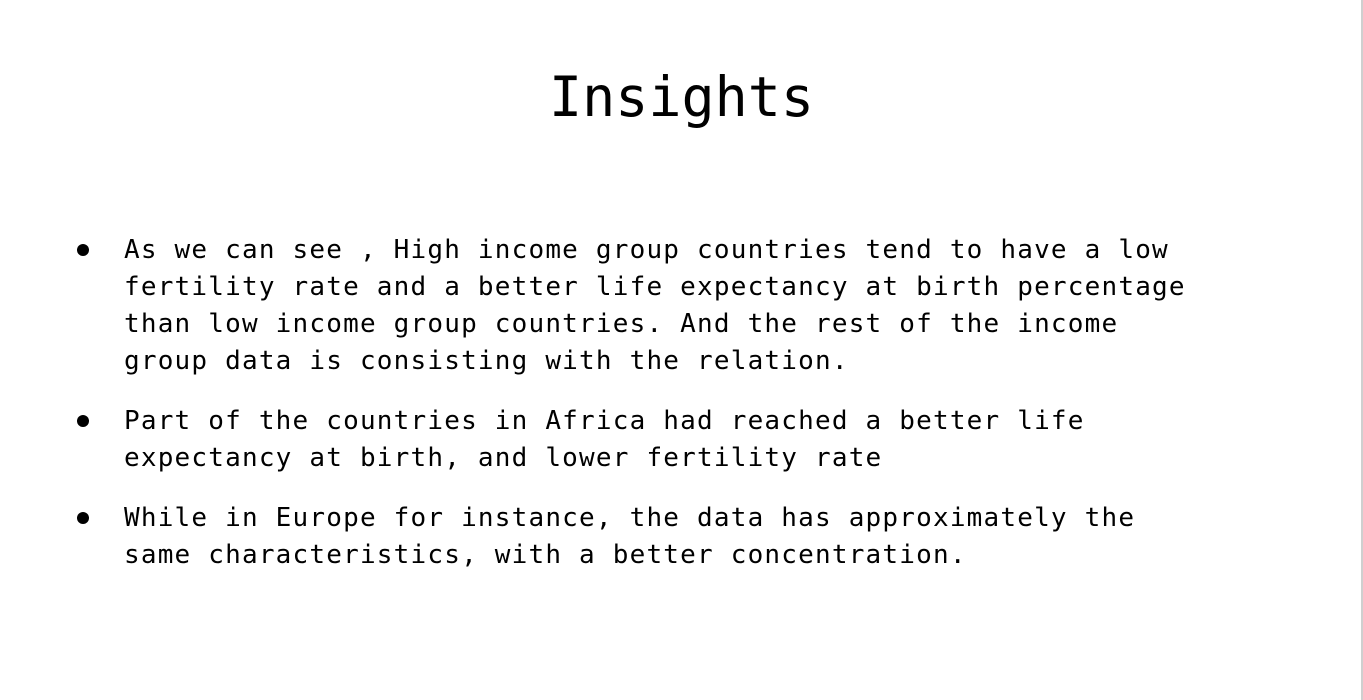 The image size is (1363, 700). I want to click on slide-title: Insights, so click(681, 97).